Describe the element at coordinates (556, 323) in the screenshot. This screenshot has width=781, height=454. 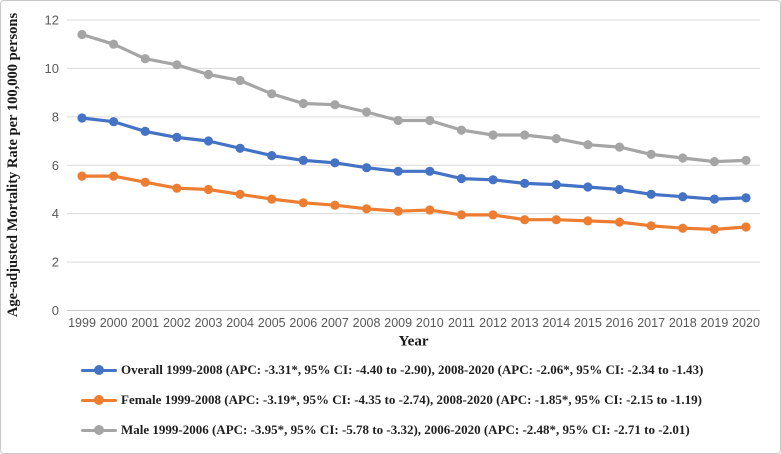
I see `x-tick-label: 2014` at that location.